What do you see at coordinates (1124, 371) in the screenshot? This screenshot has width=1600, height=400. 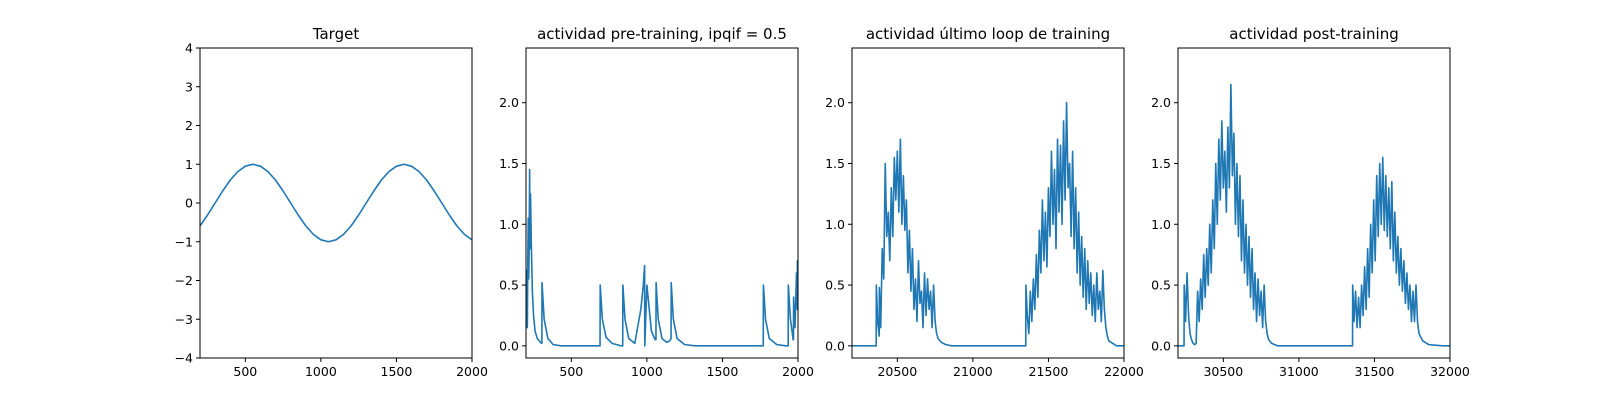 I see `x-tick-label: 22000` at bounding box center [1124, 371].